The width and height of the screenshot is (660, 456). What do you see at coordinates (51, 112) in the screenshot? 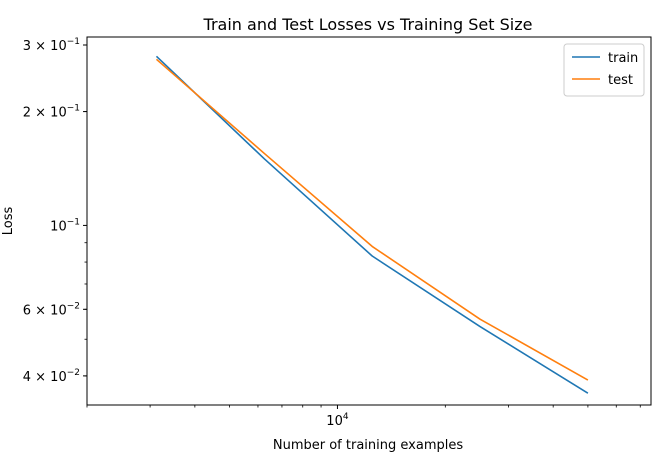
I see `y-tick-label-1: 2 × 10⁻¹` at bounding box center [51, 112].